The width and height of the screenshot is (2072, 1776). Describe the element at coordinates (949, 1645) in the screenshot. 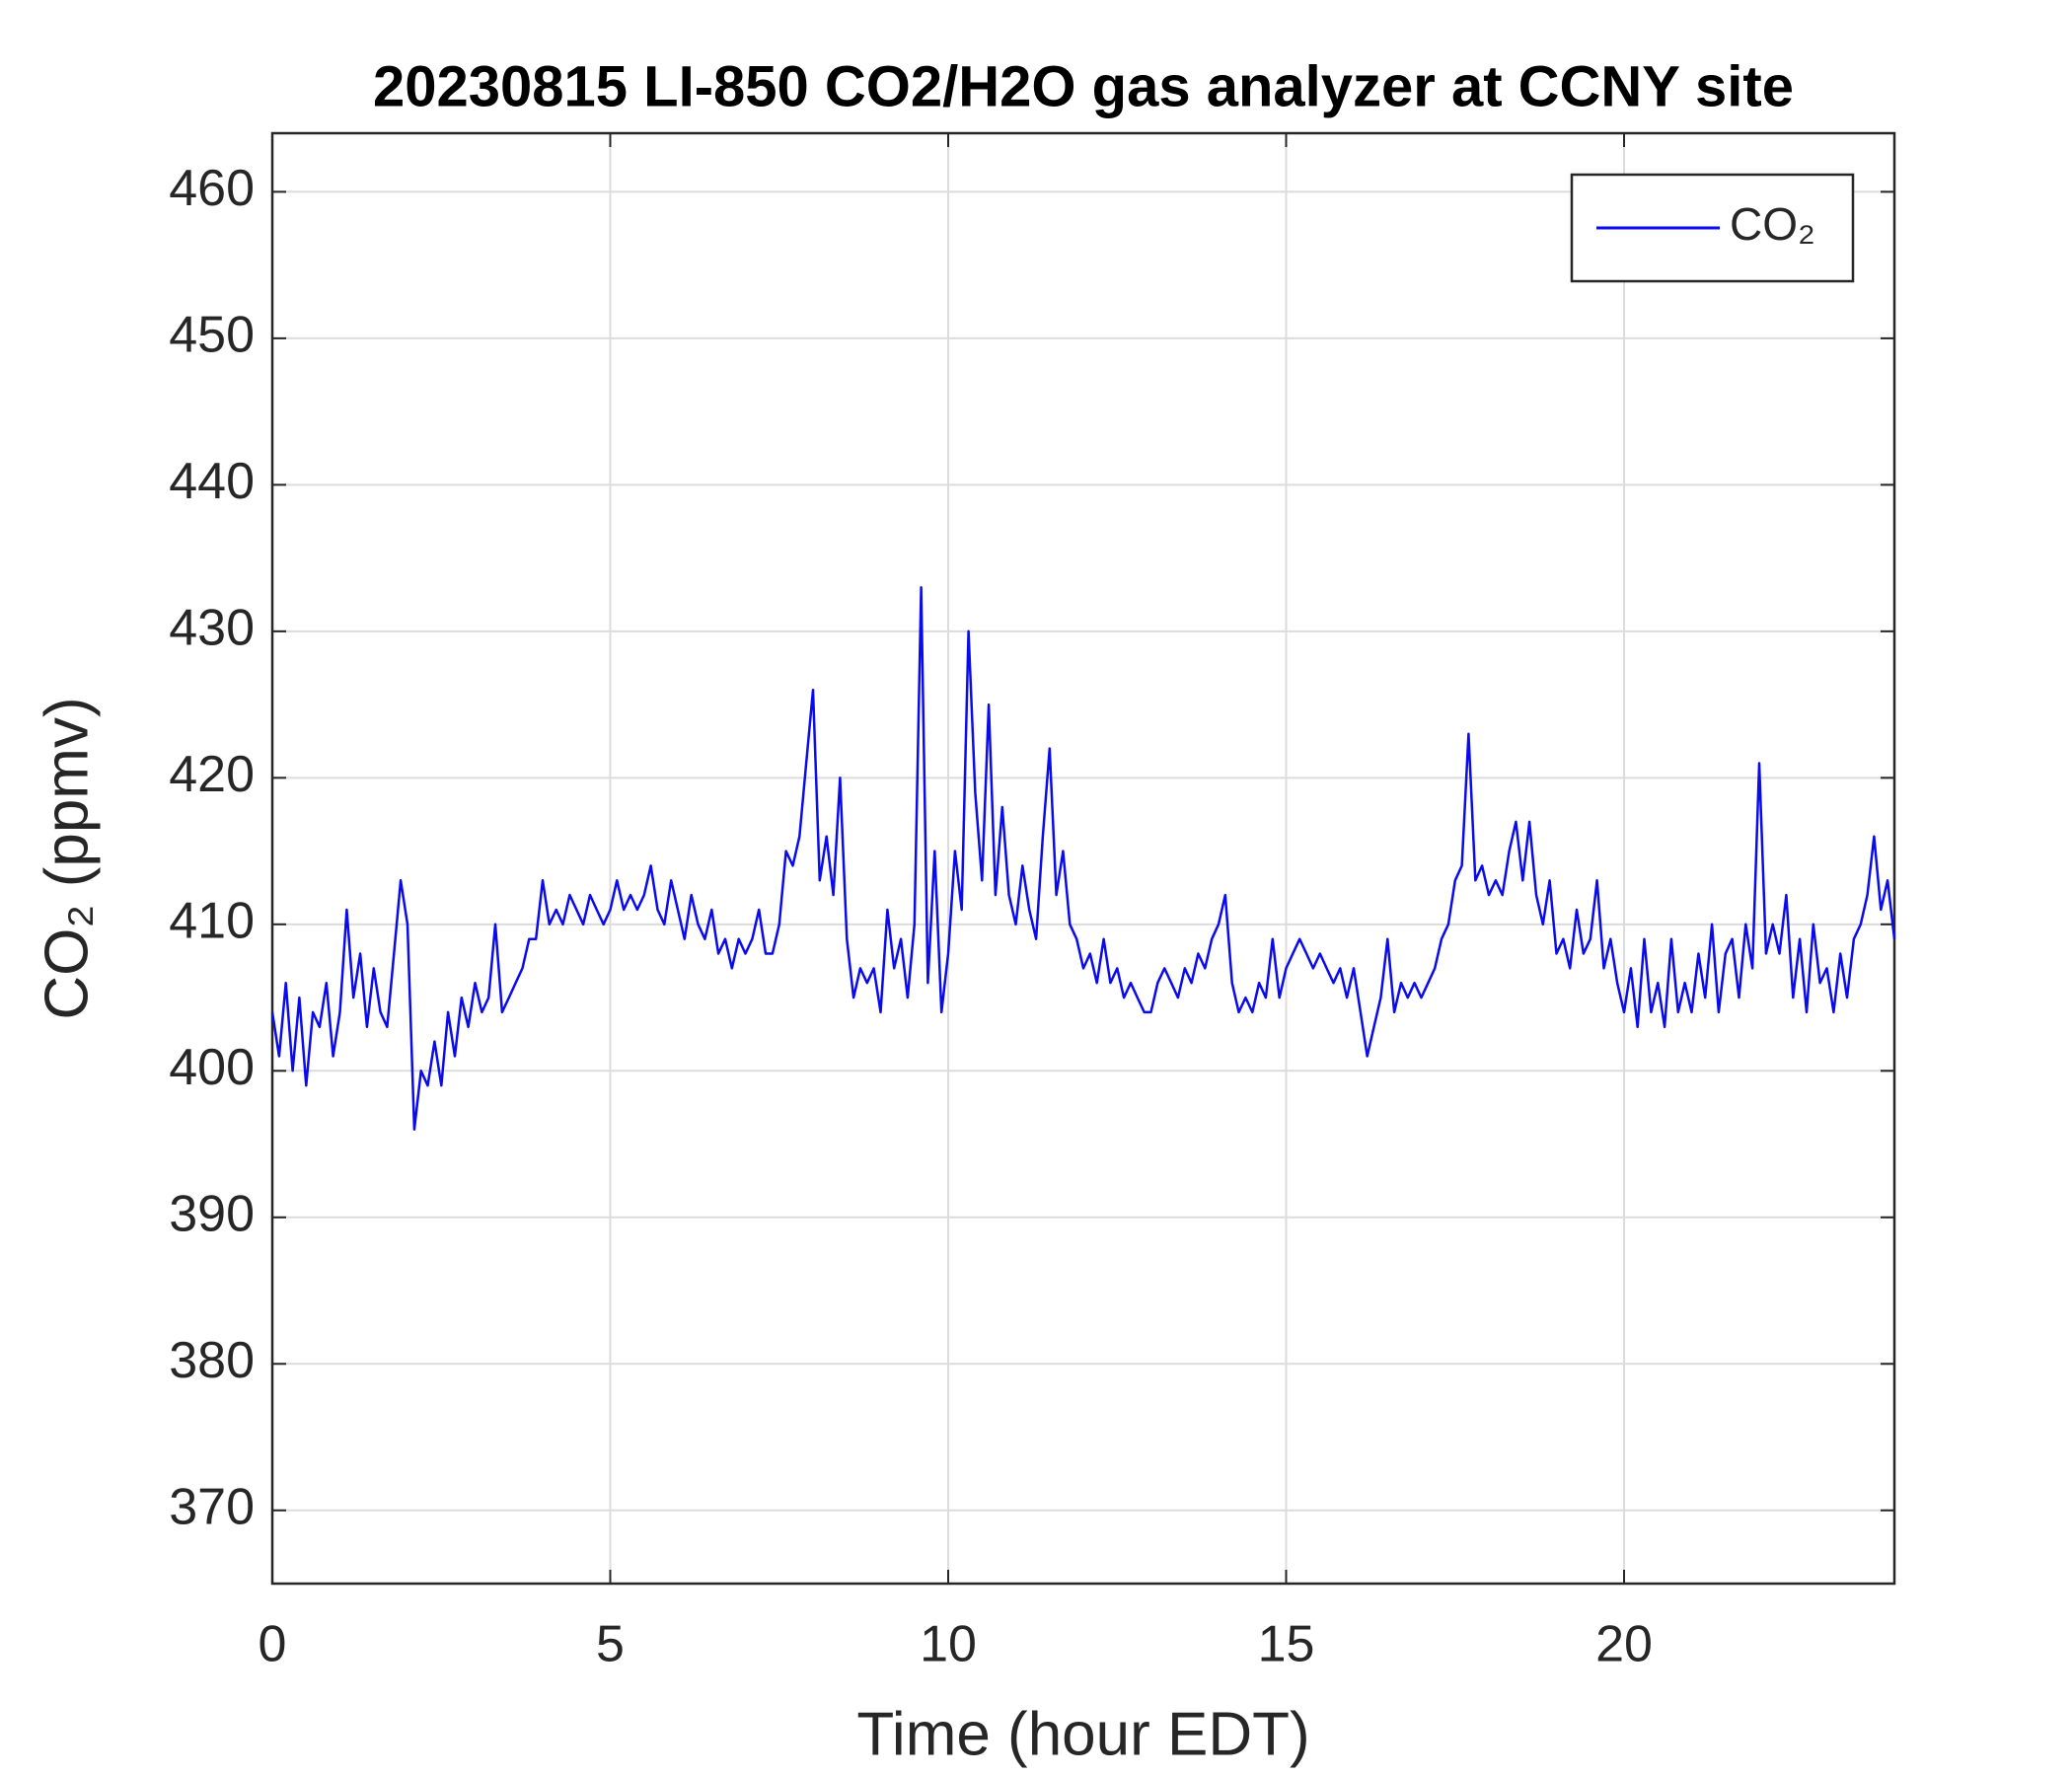

I see `x-tick-label: 10` at that location.